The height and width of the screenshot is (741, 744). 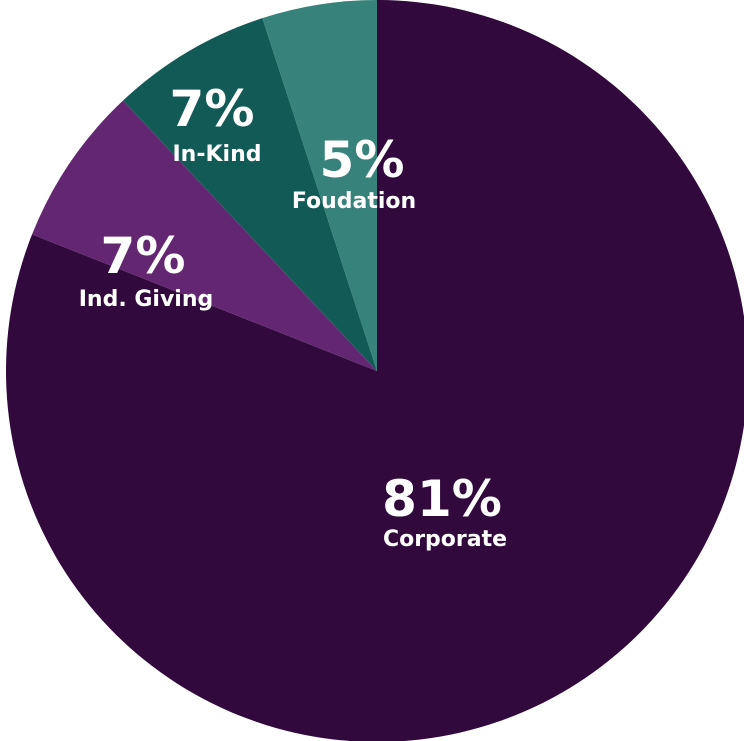 What do you see at coordinates (143, 256) in the screenshot?
I see `slice-value-label-ind-giving: 7%` at bounding box center [143, 256].